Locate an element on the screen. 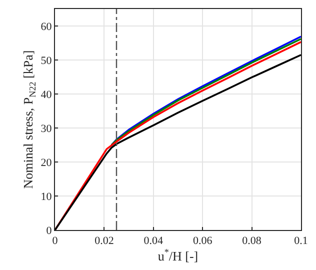  y-tick-label: 10 is located at coordinates (46, 196).